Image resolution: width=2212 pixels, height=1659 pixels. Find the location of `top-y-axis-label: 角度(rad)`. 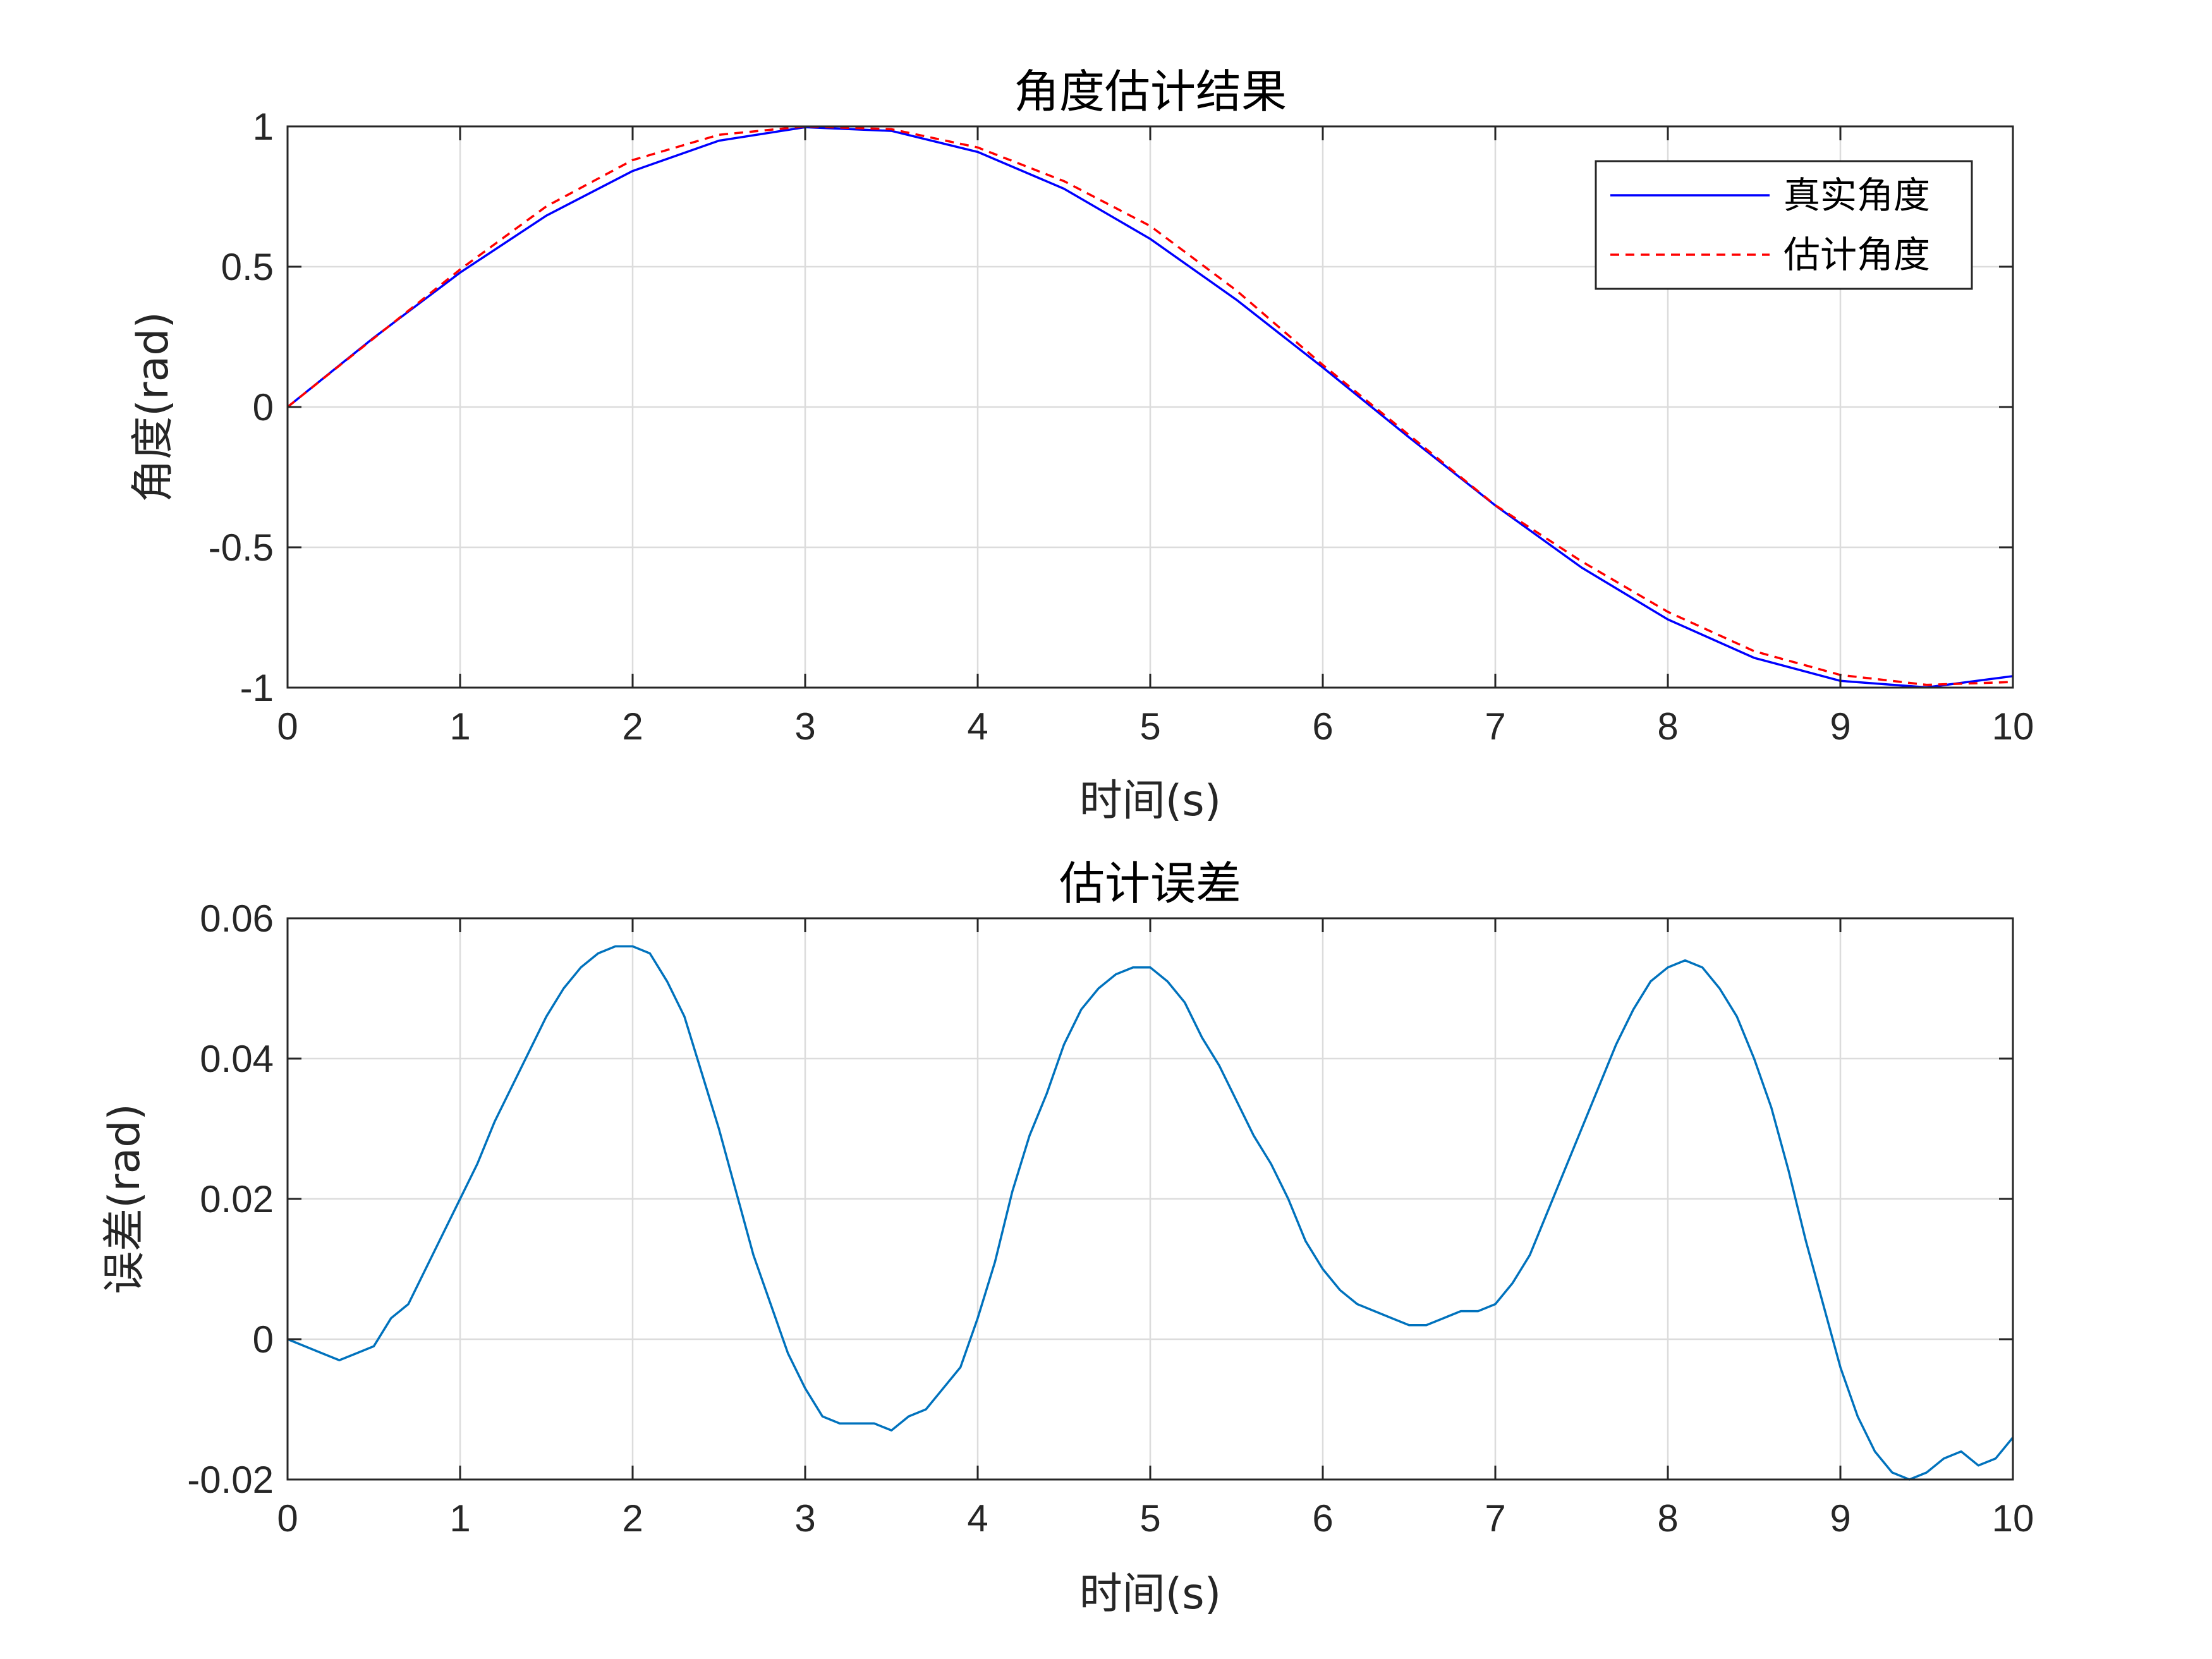

top-y-axis-label: 角度(rad) is located at coordinates (153, 407).